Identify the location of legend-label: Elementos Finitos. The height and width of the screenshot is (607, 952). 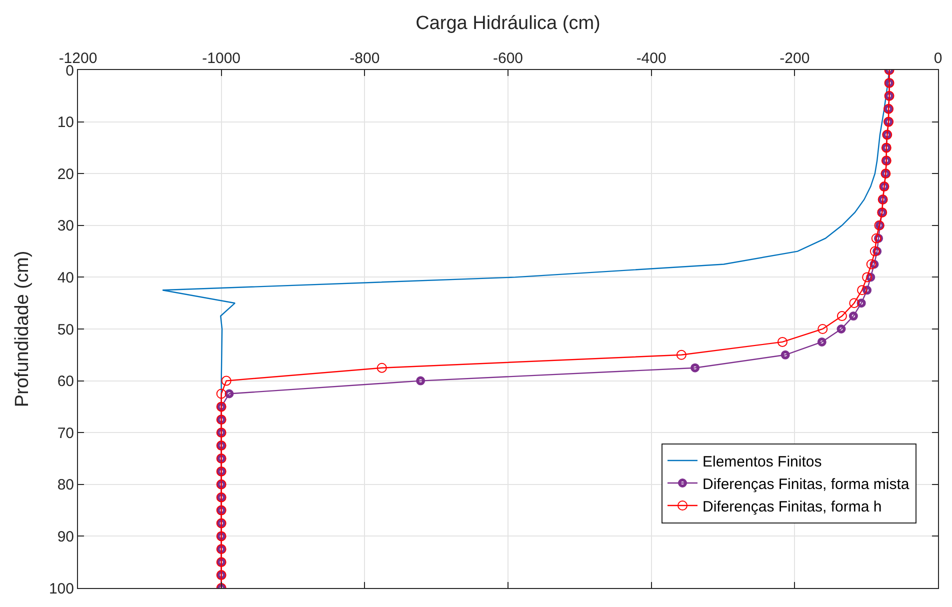
(762, 461).